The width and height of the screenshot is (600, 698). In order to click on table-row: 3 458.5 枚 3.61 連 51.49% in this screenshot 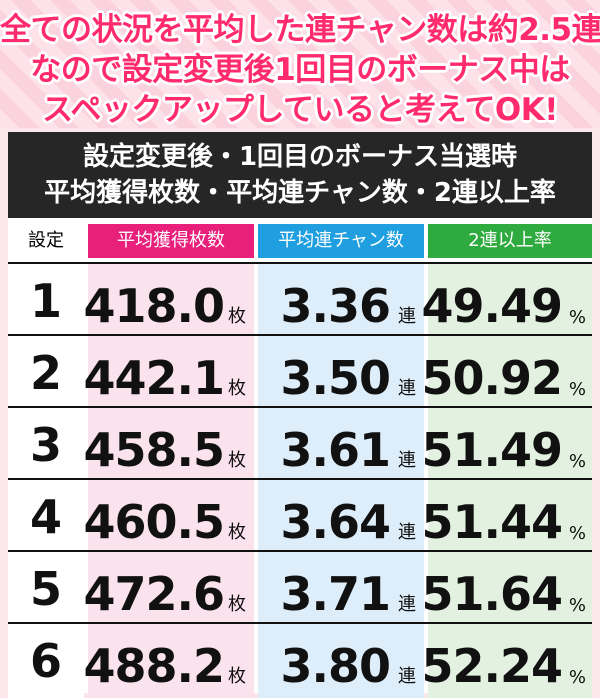, I will do `click(300, 444)`.